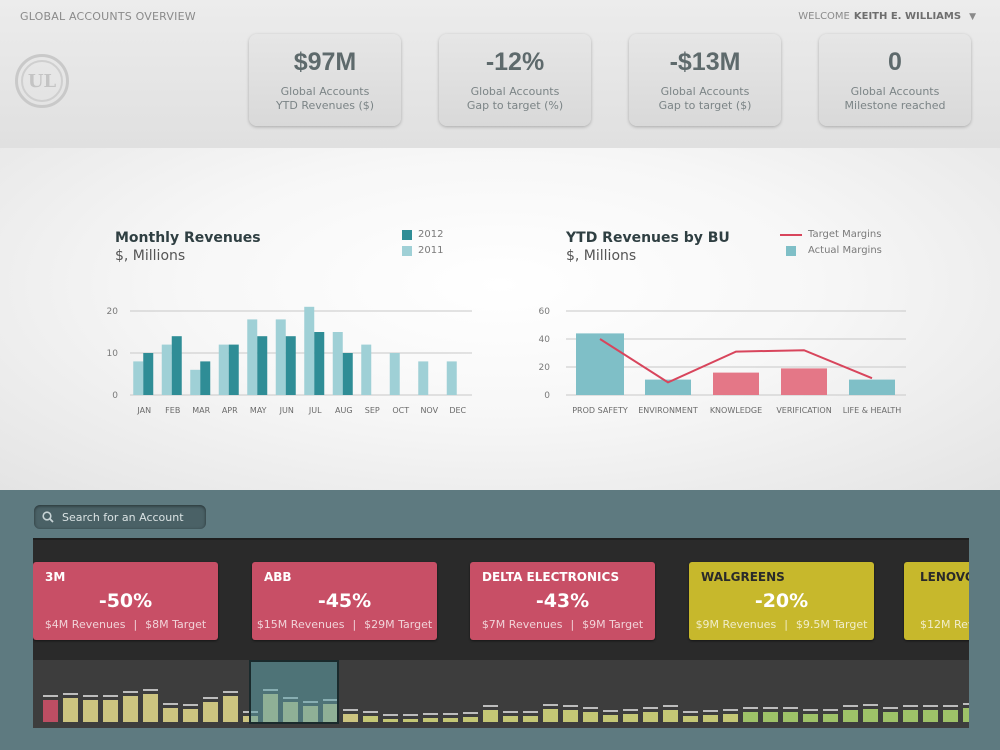  What do you see at coordinates (258, 410) in the screenshot?
I see `x-tick-label: MAY` at bounding box center [258, 410].